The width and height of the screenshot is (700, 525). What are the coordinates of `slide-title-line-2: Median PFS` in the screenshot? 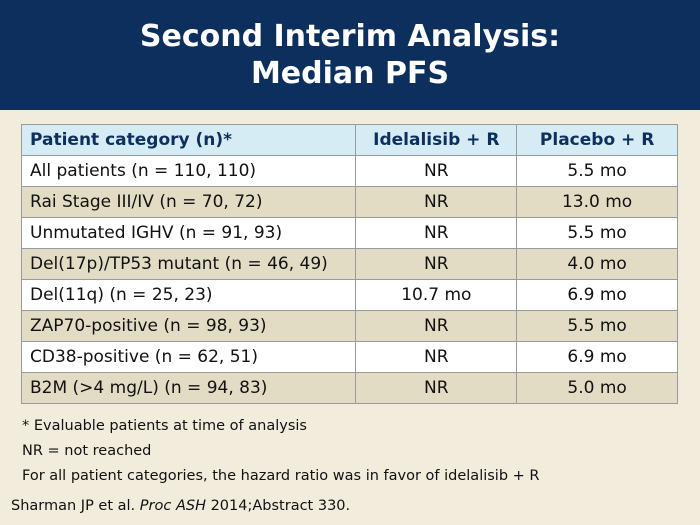 It's located at (350, 73).